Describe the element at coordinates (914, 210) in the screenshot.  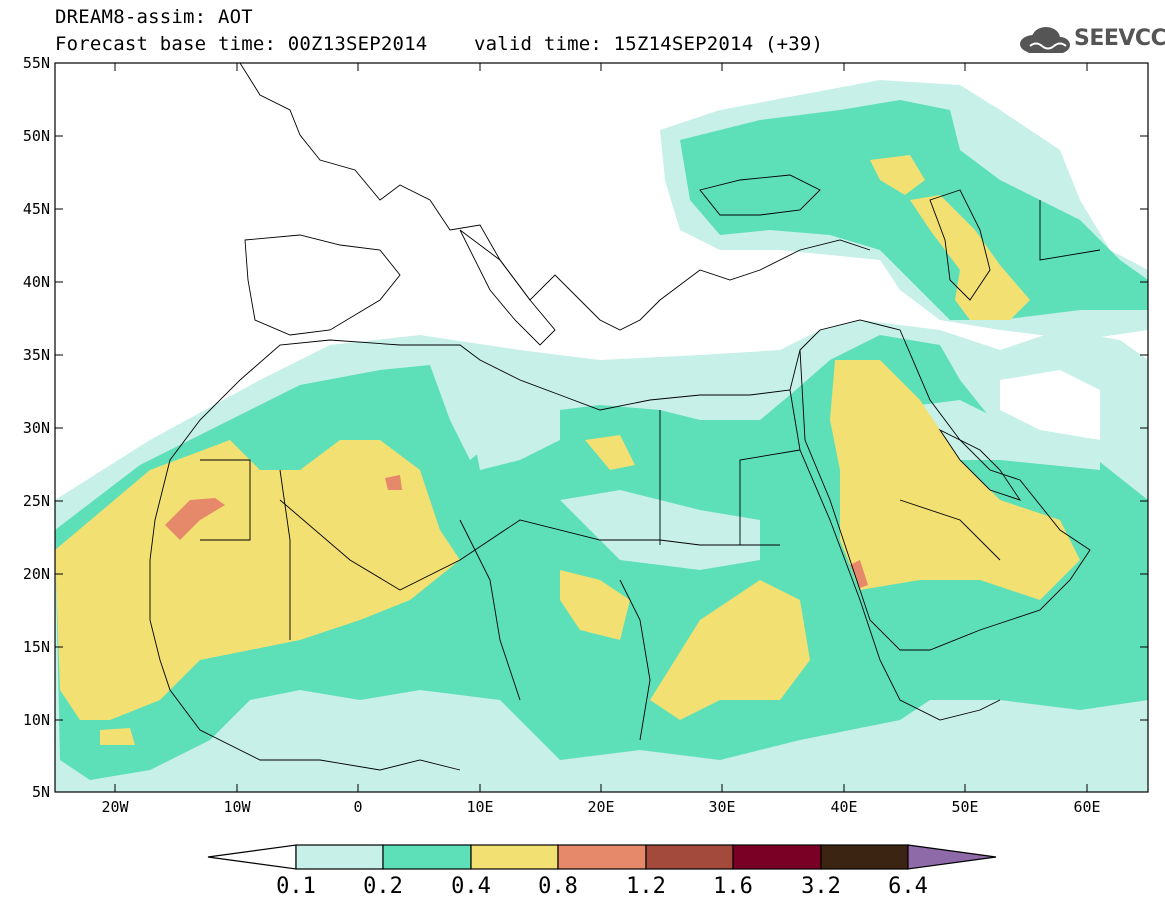
I see `aot-band-0.2-north` at that location.